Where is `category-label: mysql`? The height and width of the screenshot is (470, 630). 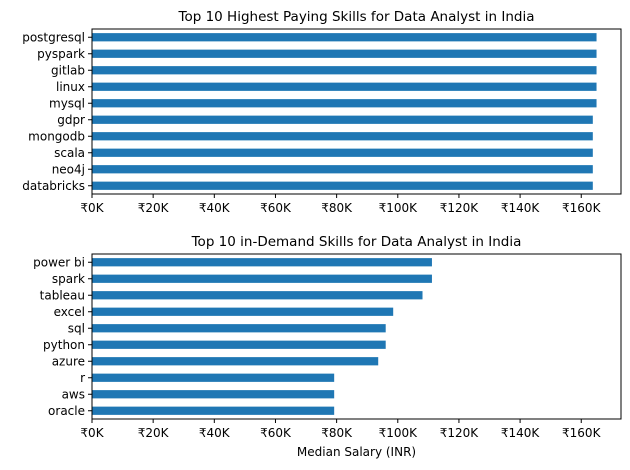 category-label: mysql is located at coordinates (67, 103).